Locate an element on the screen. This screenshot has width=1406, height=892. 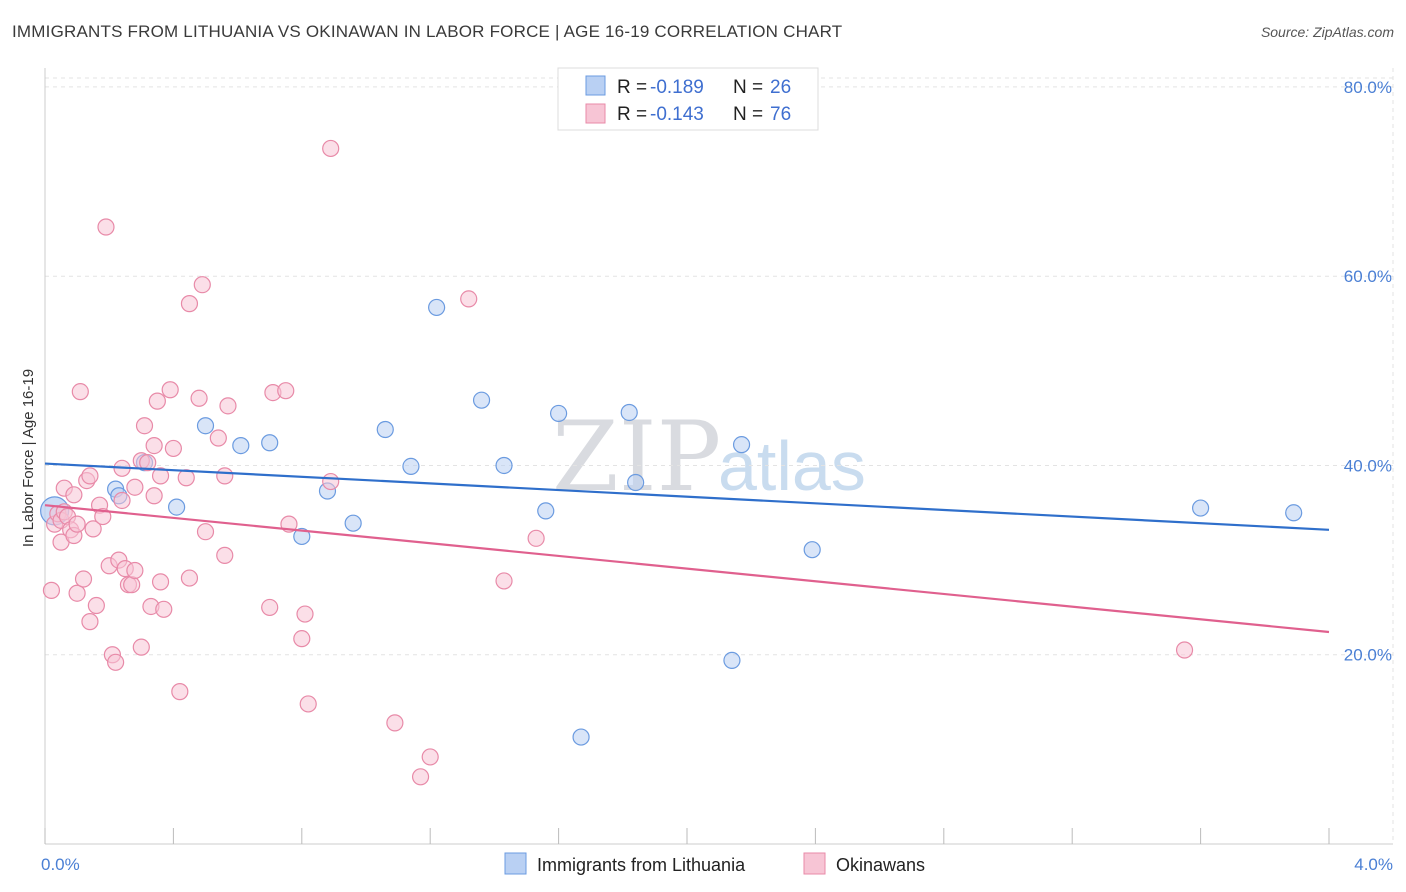
legend-n-value-blue: 26 is located at coordinates (780, 87).